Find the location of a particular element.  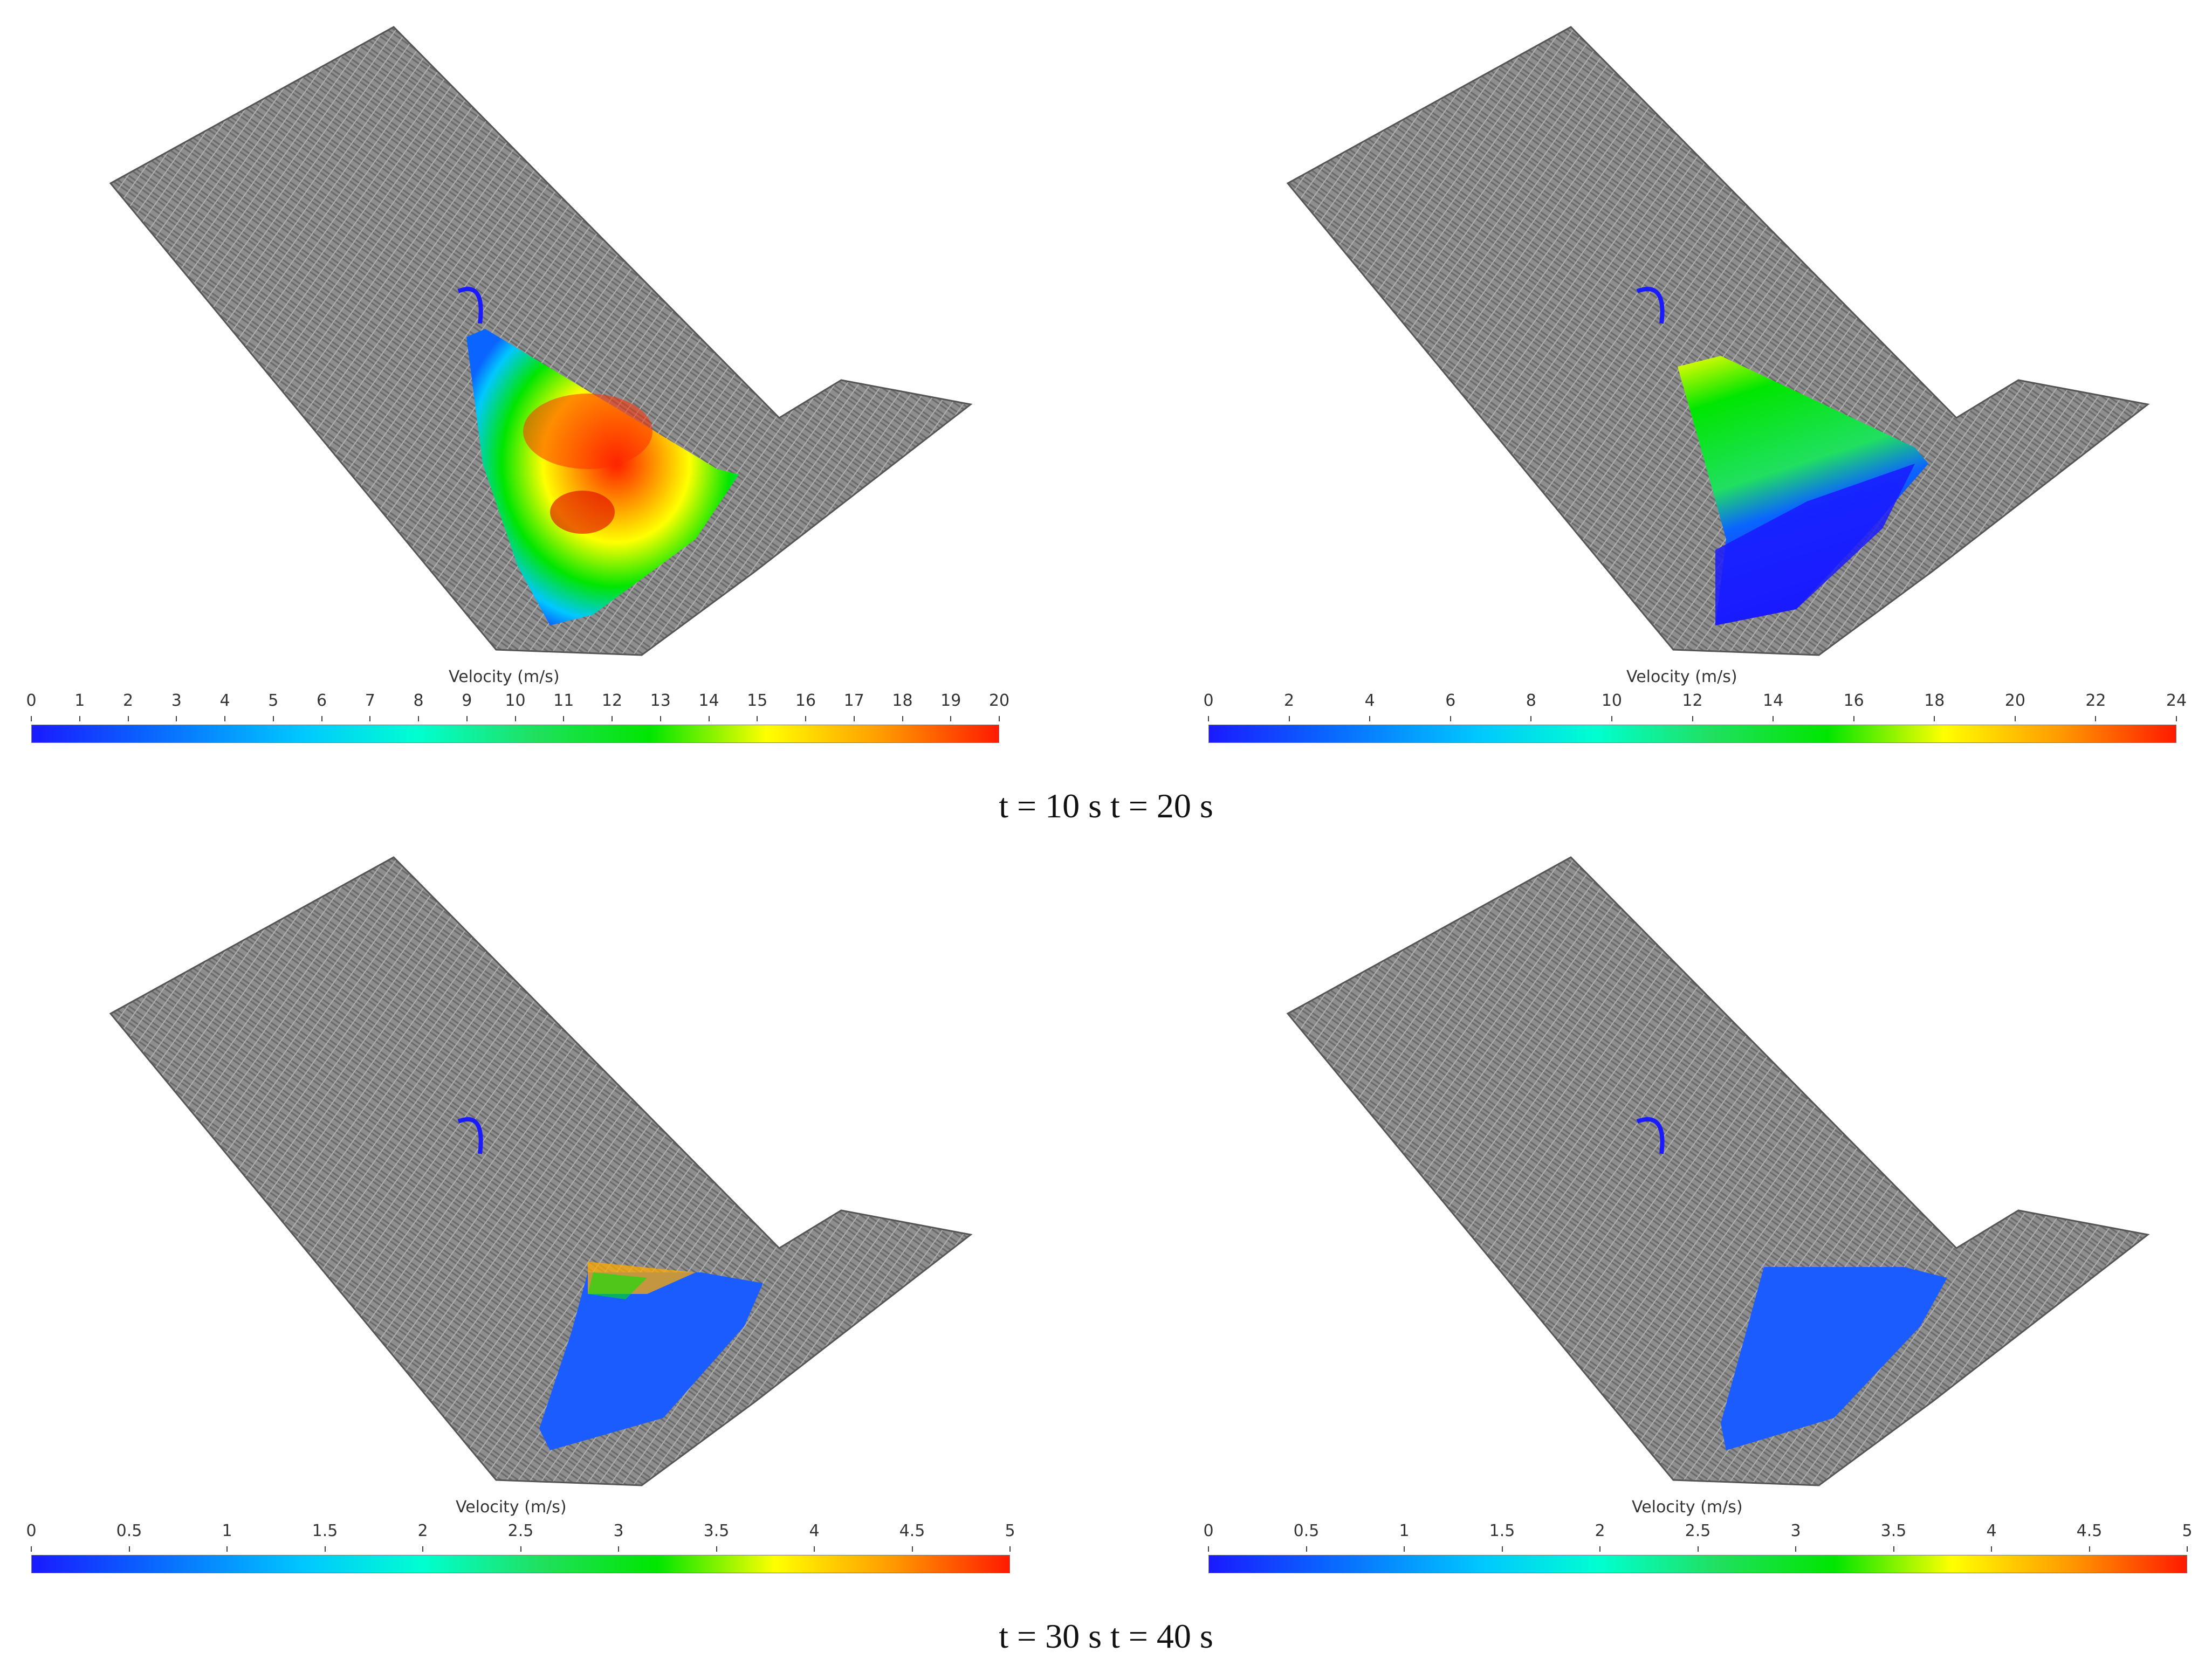

caption-top: t = 10 s t = 20 s is located at coordinates (1106, 806).